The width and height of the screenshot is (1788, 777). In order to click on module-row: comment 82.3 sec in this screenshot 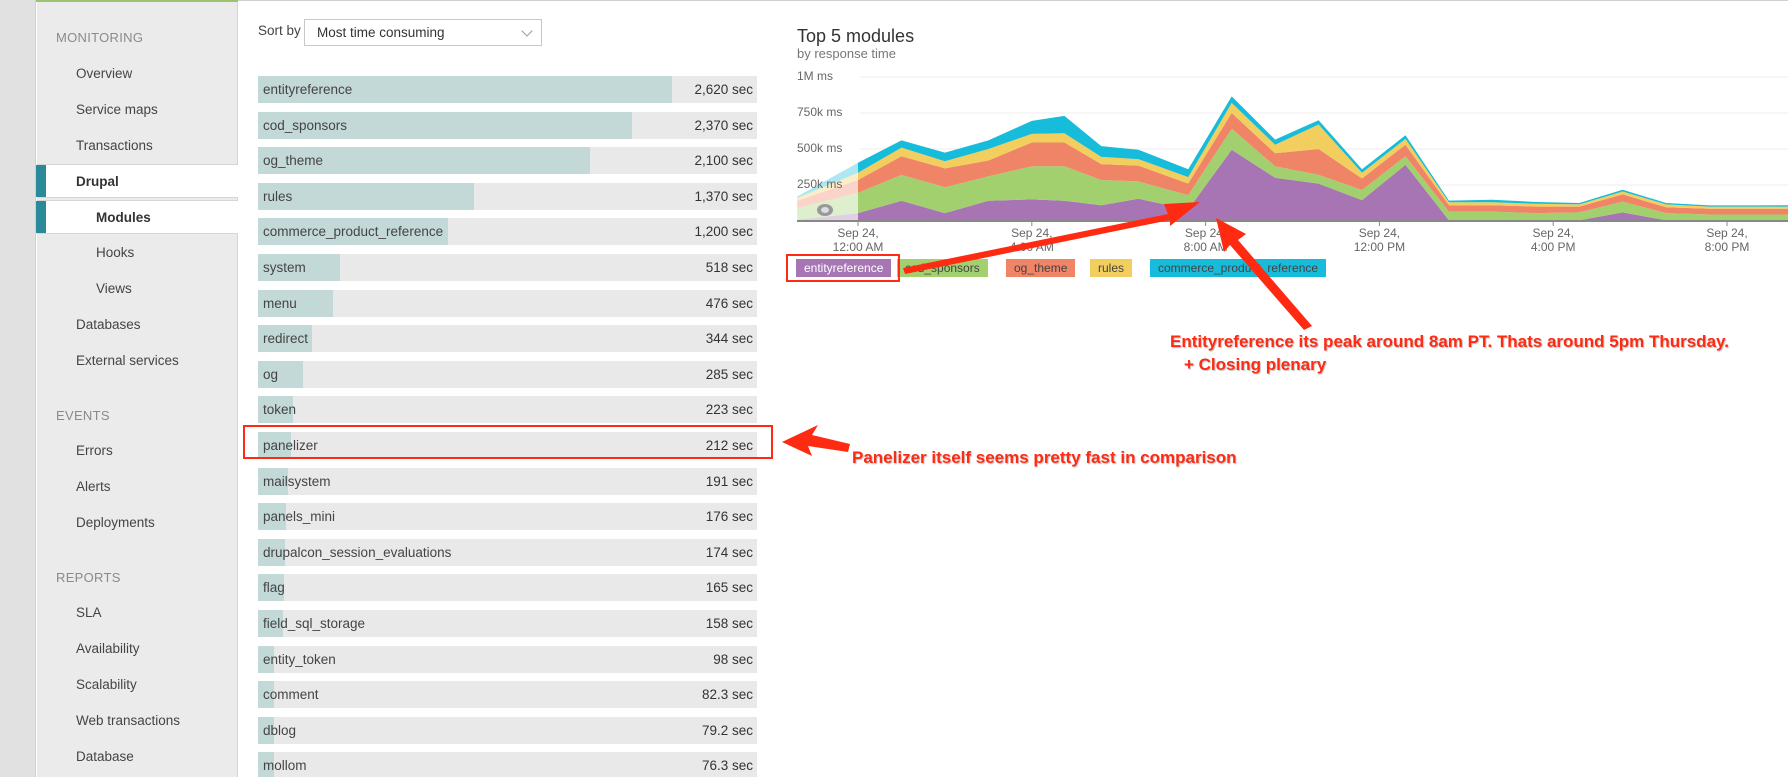, I will do `click(507, 695)`.